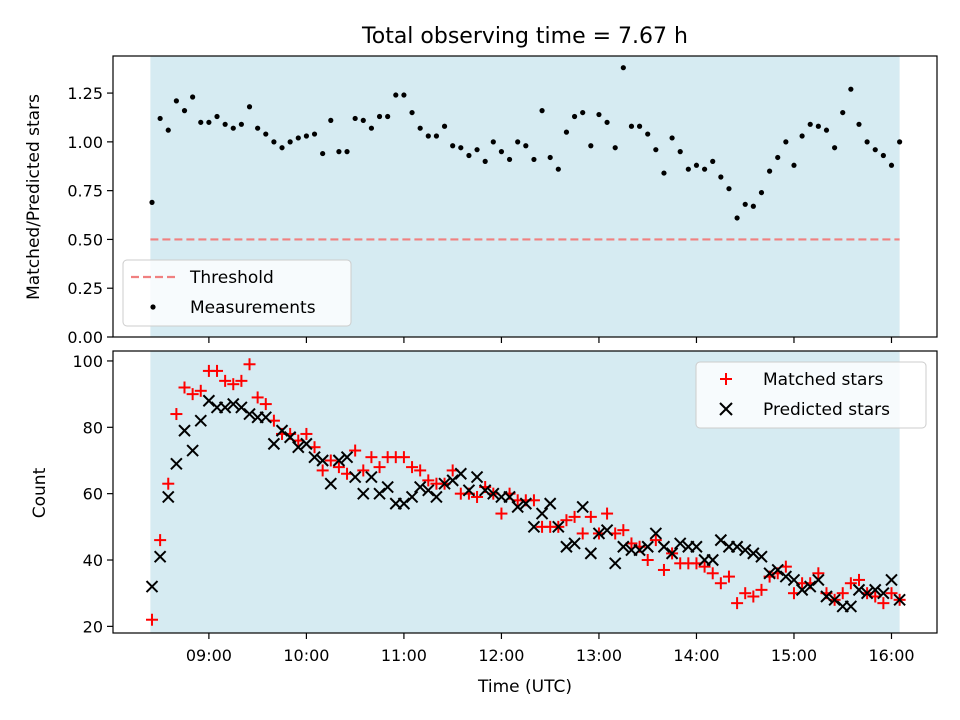  I want to click on count-x-tick-label: 11:00, so click(404, 655).